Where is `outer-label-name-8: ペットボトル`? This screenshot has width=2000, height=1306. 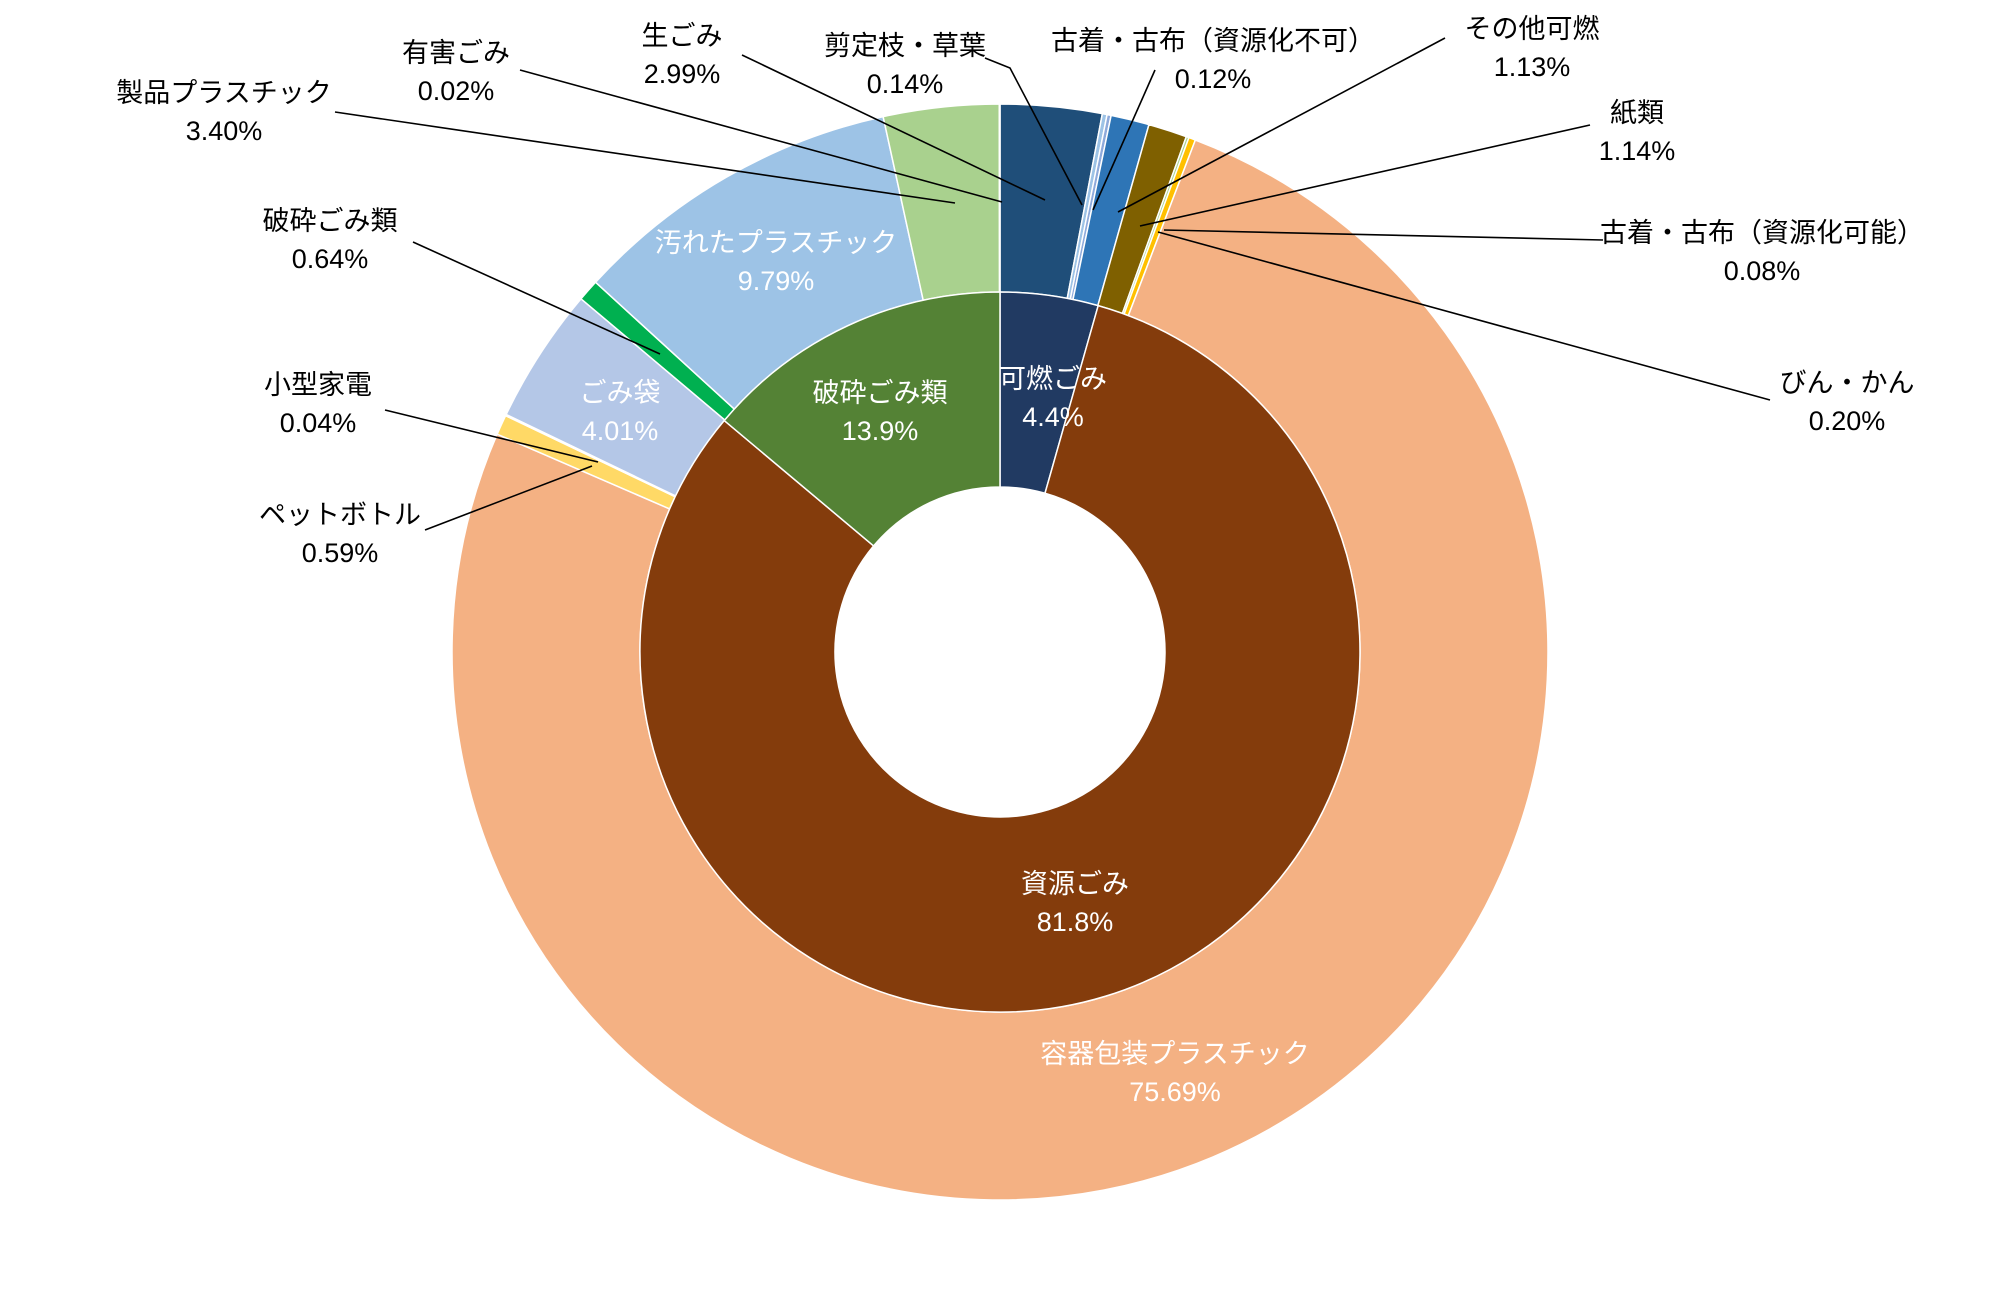
outer-label-name-8: ペットボトル is located at coordinates (340, 515).